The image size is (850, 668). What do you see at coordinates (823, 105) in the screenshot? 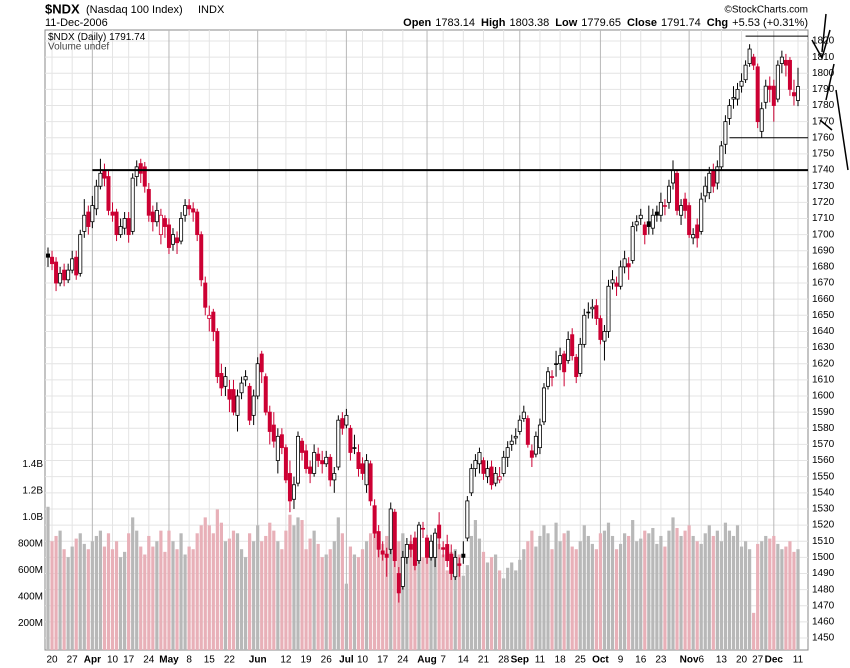
I see `y-tick-label: 1780` at bounding box center [823, 105].